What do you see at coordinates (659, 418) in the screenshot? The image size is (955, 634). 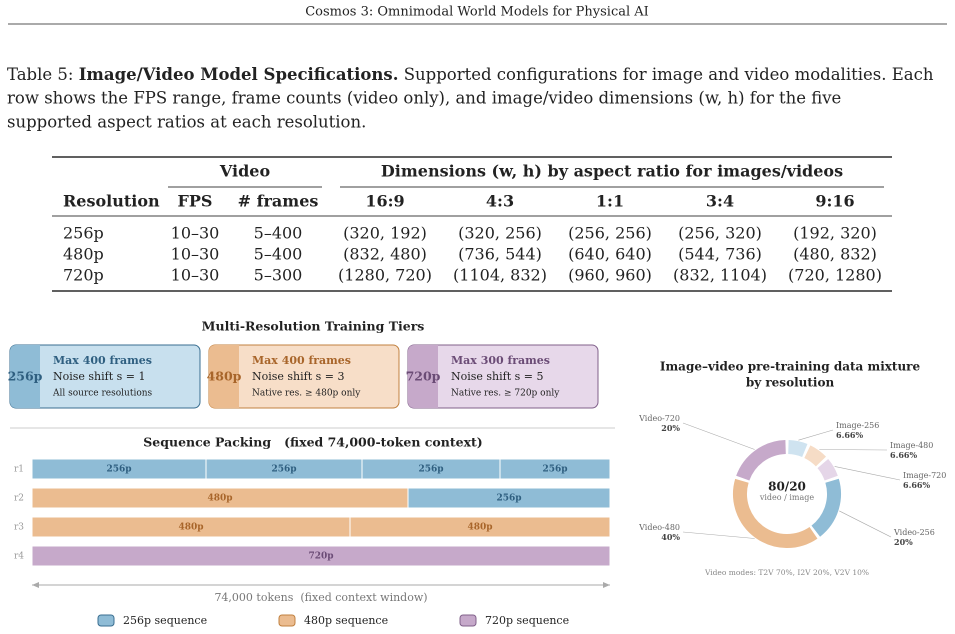 I see `segment-name: Video-720` at bounding box center [659, 418].